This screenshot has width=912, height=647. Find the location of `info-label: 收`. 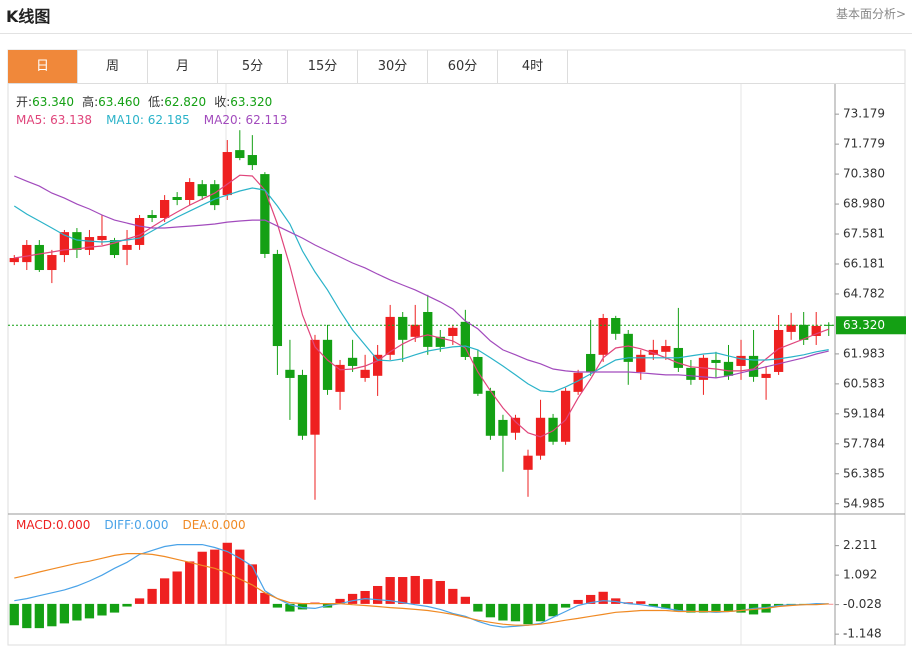

info-label: 收 is located at coordinates (220, 102).